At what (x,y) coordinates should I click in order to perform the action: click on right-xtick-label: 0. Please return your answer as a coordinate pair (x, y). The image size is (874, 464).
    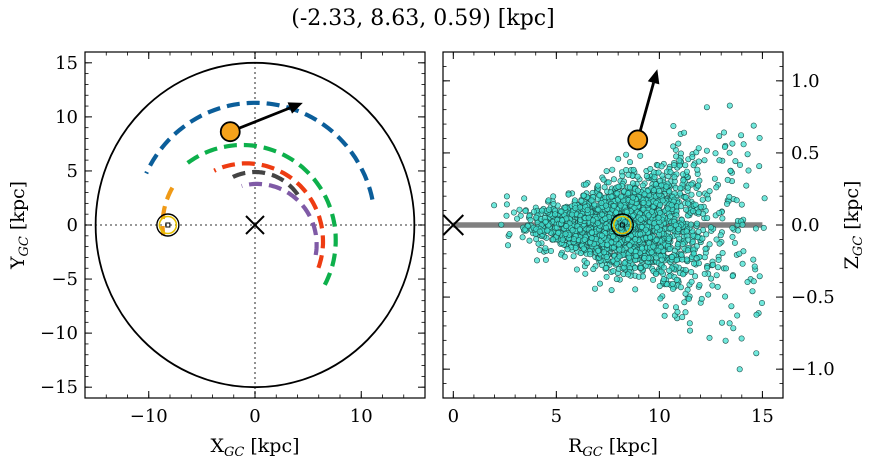
    Looking at the image, I should click on (453, 416).